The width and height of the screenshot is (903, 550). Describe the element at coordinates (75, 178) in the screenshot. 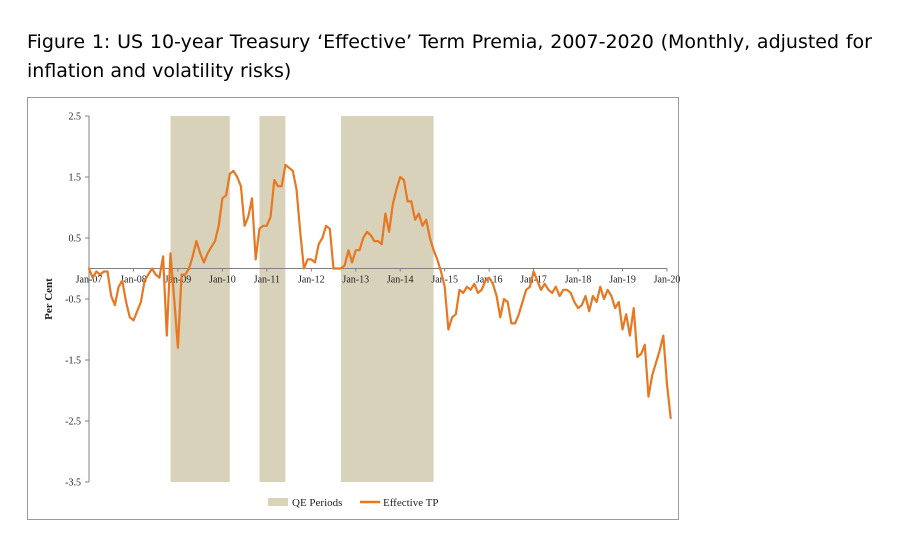

I see `y-tick-label: 1.5` at that location.